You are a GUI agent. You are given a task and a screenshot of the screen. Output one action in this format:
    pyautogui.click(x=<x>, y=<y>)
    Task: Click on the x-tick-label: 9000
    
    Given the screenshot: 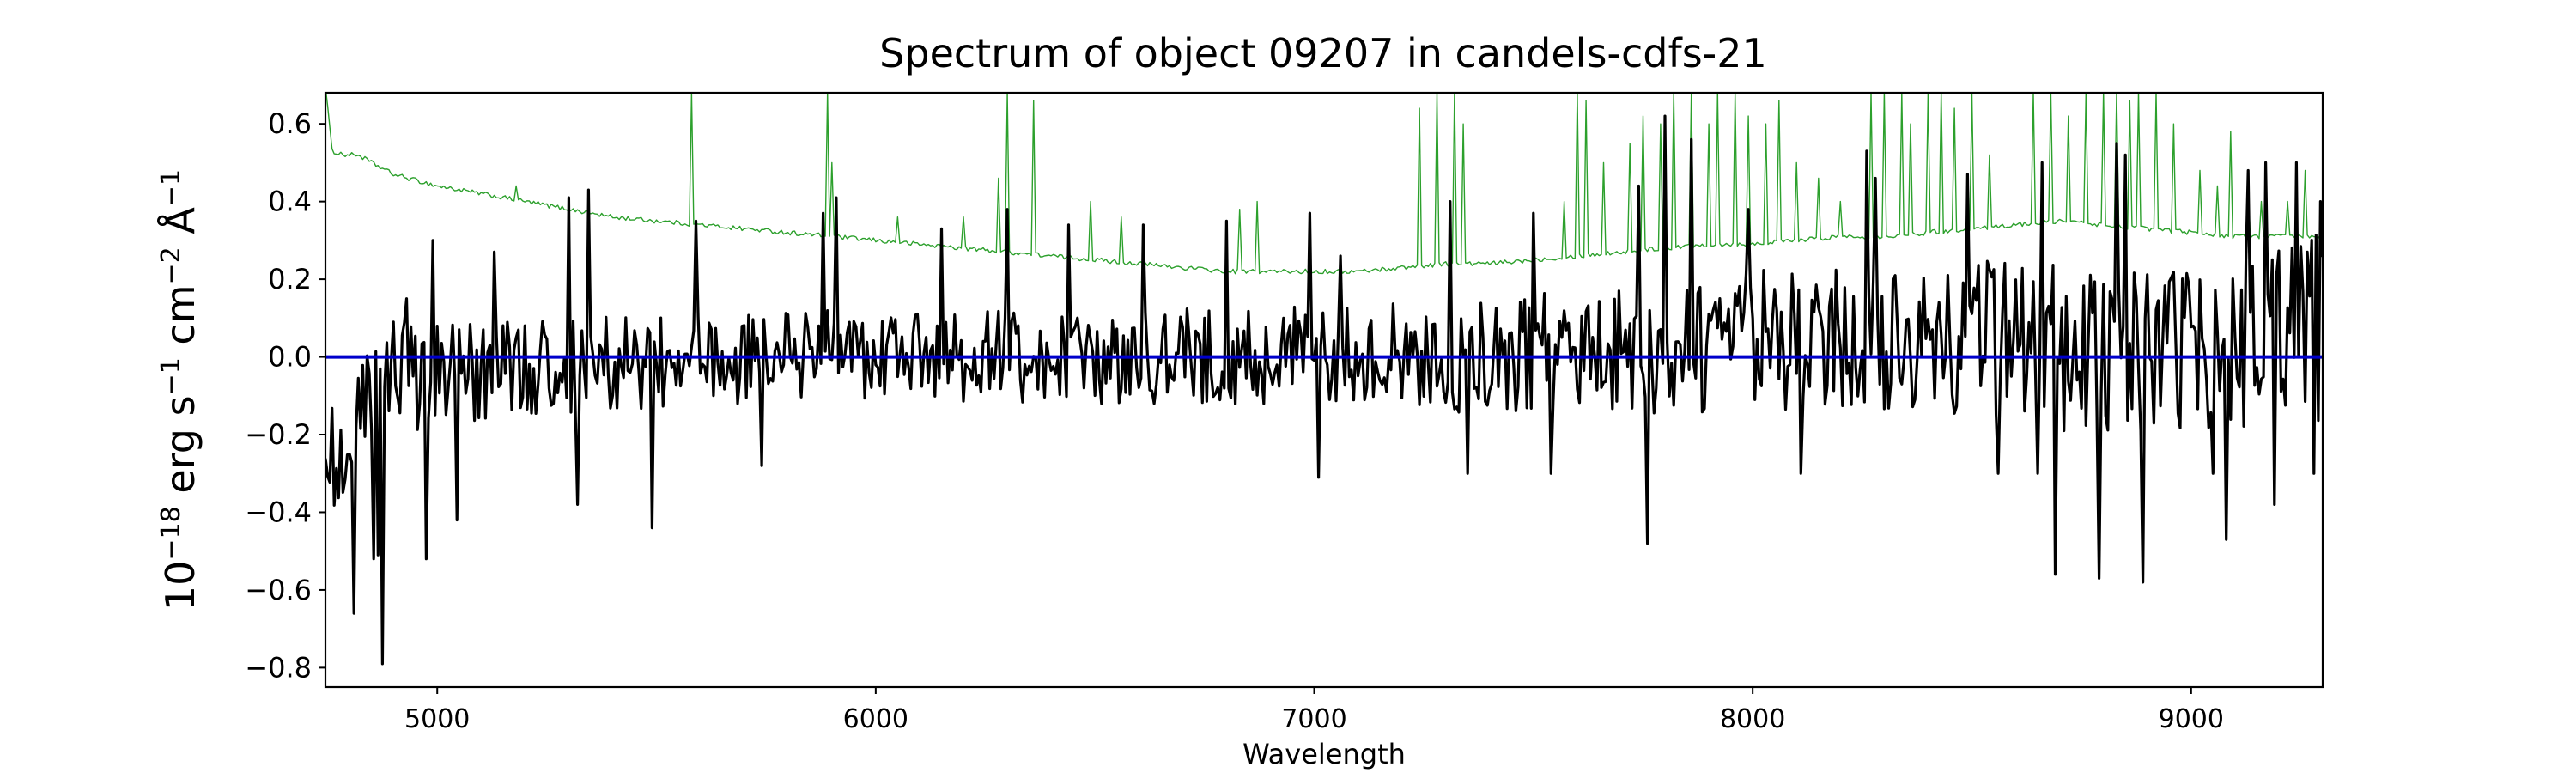 What is the action you would take?
    pyautogui.click(x=2192, y=719)
    